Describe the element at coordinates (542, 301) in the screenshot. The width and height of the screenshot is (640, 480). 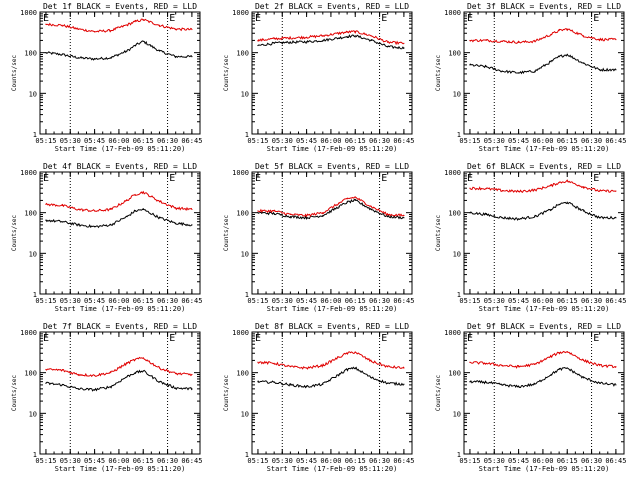
I see `x-tick-label: 06:00` at that location.